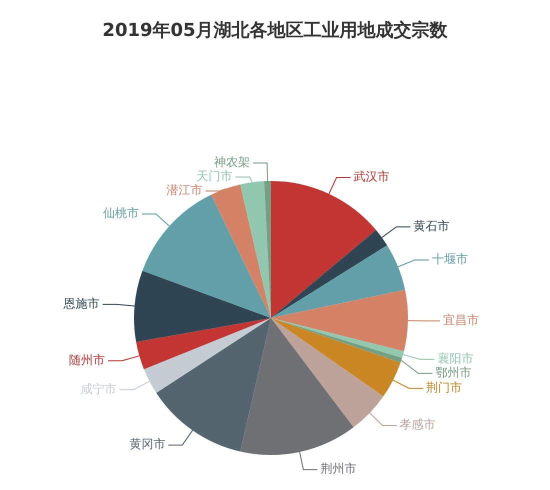 Image resolution: width=550 pixels, height=490 pixels. What do you see at coordinates (98, 389) in the screenshot?
I see `slice-label: 咸宁市` at bounding box center [98, 389].